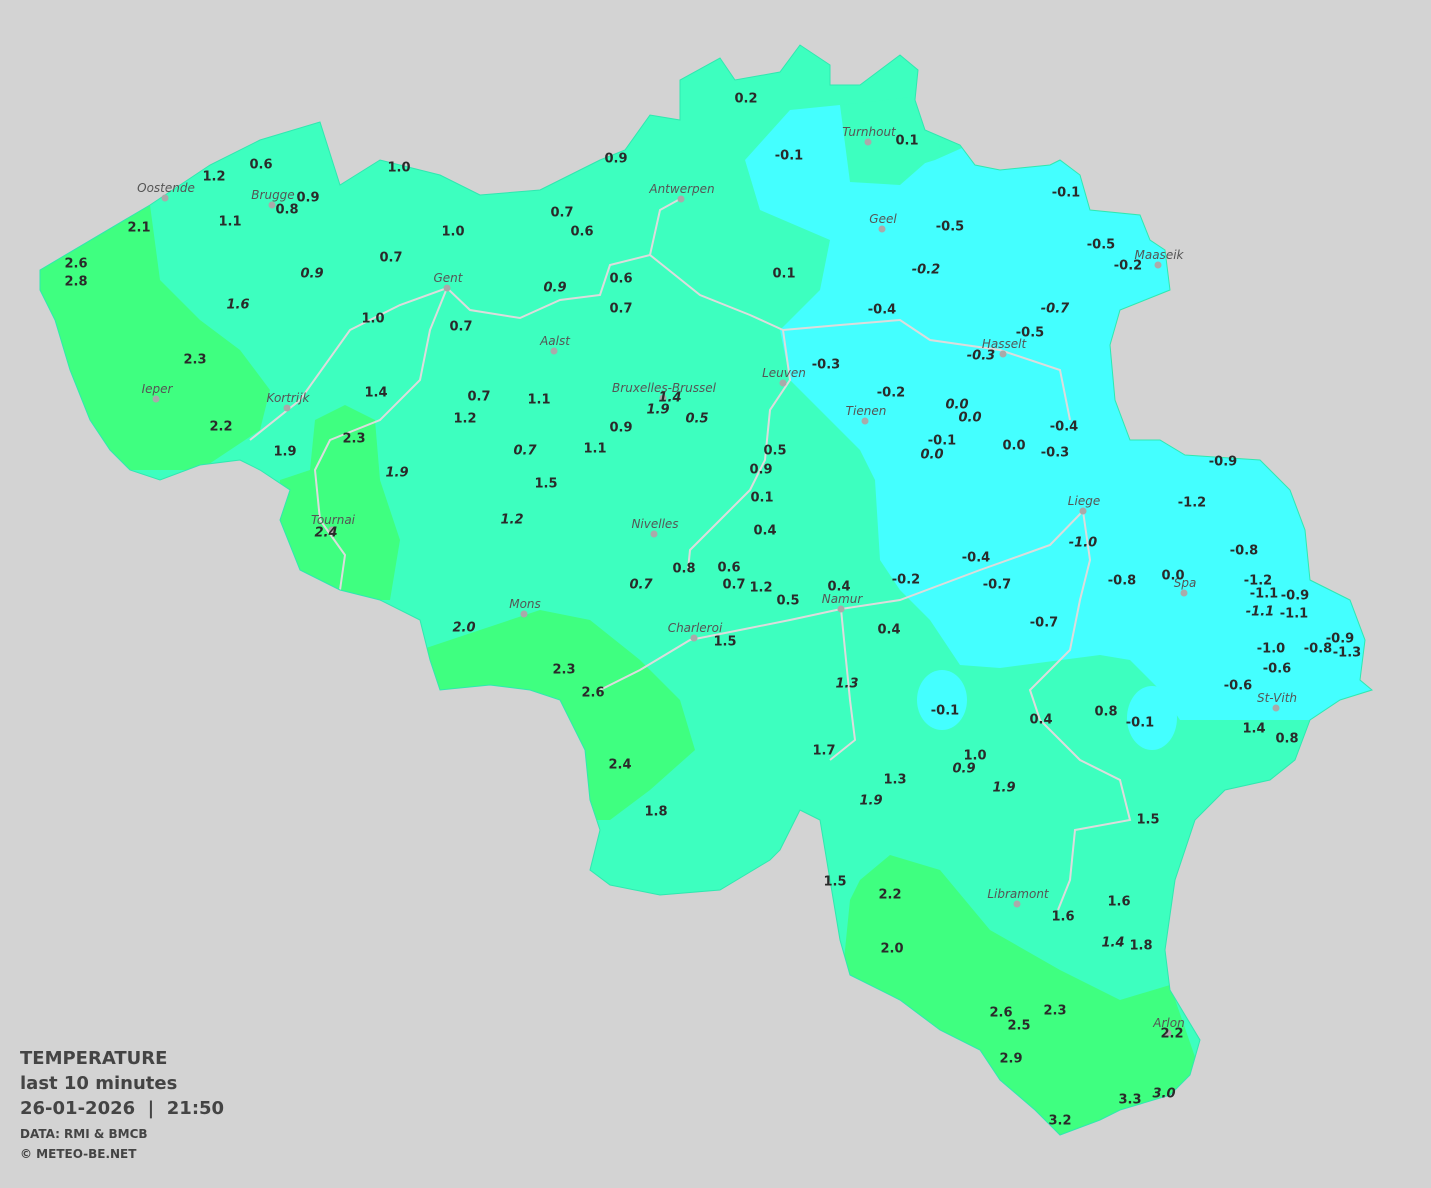  What do you see at coordinates (93, 1058) in the screenshot?
I see `legend-title: TEMPERATURE` at bounding box center [93, 1058].